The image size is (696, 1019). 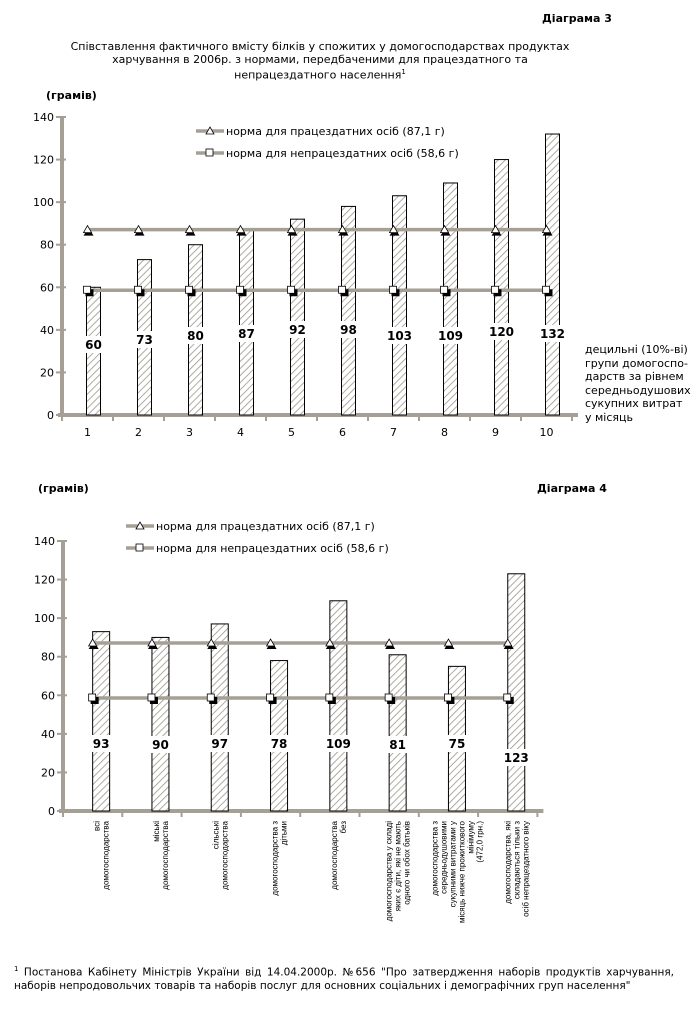 I want to click on x-category-label: місяць нижче прожиткового, so click(x=461, y=871).